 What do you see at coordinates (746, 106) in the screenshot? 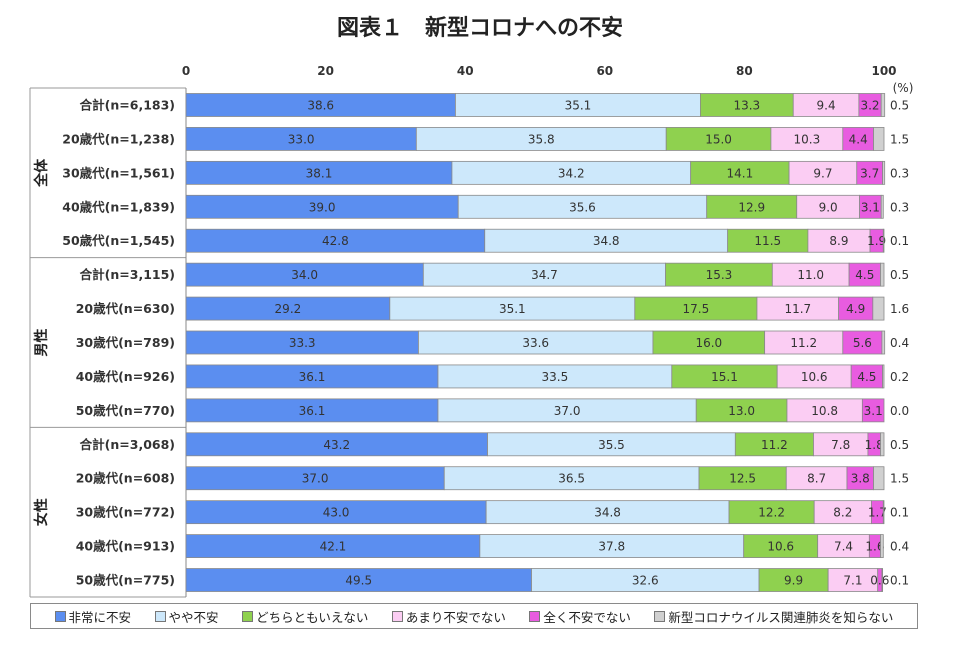
I see `data-label: 13.3` at bounding box center [746, 106].